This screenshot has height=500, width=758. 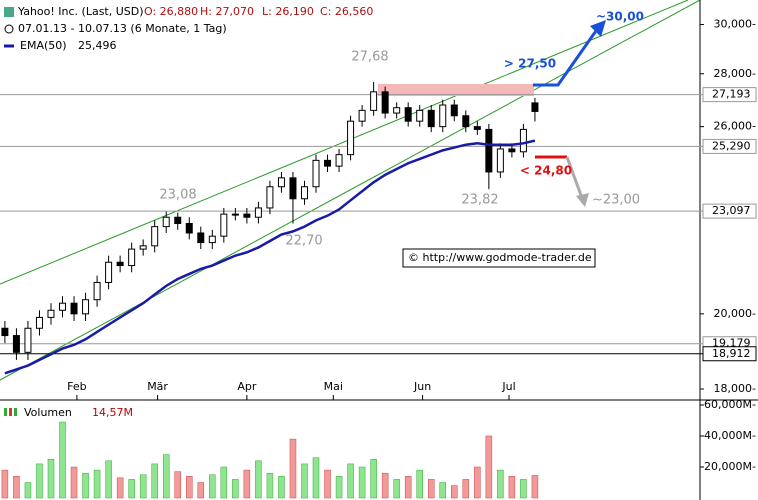 I want to click on header-value: C: 26,560, so click(x=346, y=11).